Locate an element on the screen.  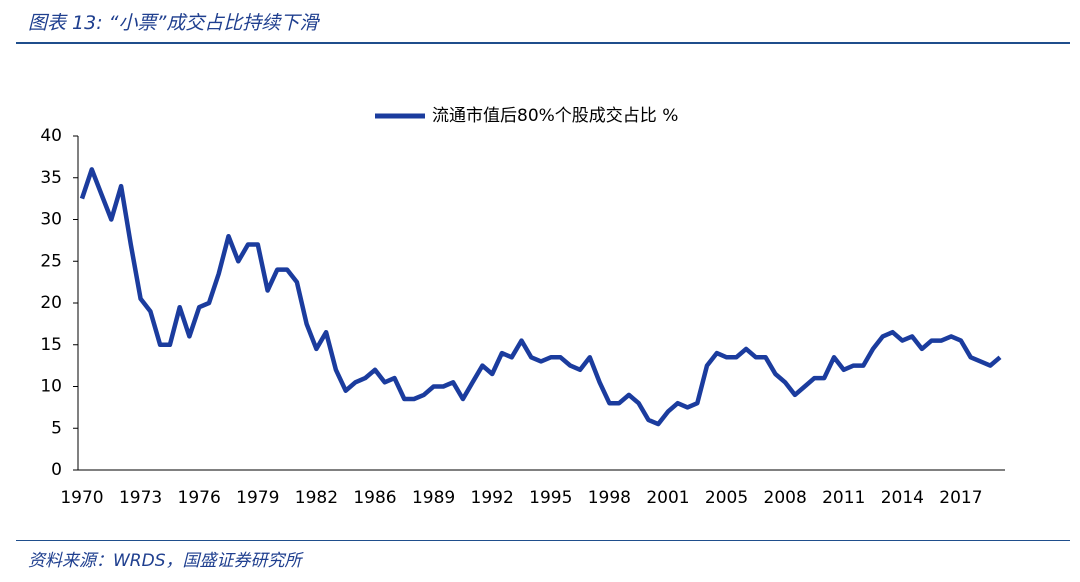
x-tick-label: 2017 is located at coordinates (960, 498).